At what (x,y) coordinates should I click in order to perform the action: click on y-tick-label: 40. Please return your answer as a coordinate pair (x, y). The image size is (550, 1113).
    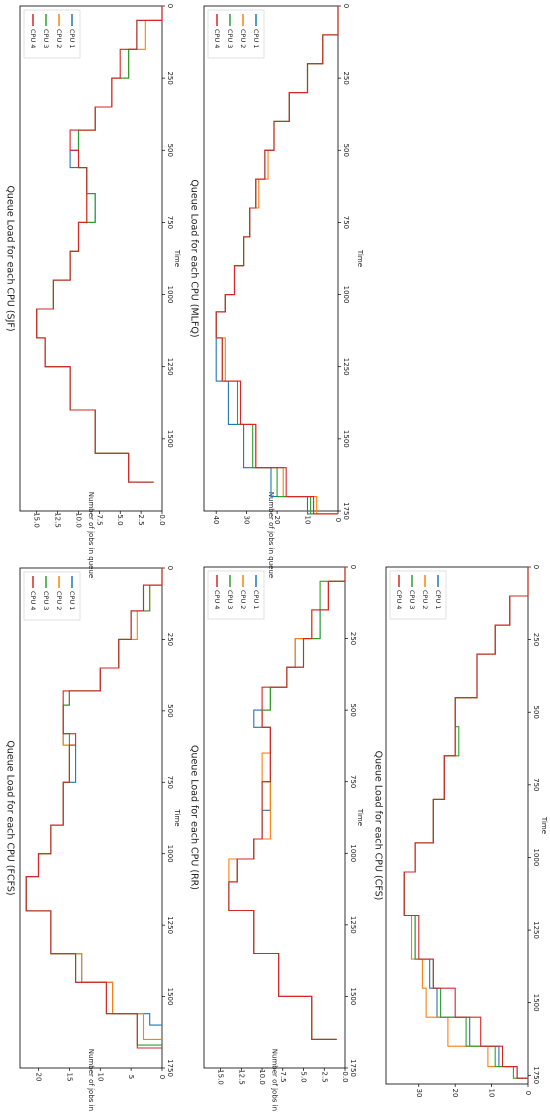
    Looking at the image, I should click on (216, 520).